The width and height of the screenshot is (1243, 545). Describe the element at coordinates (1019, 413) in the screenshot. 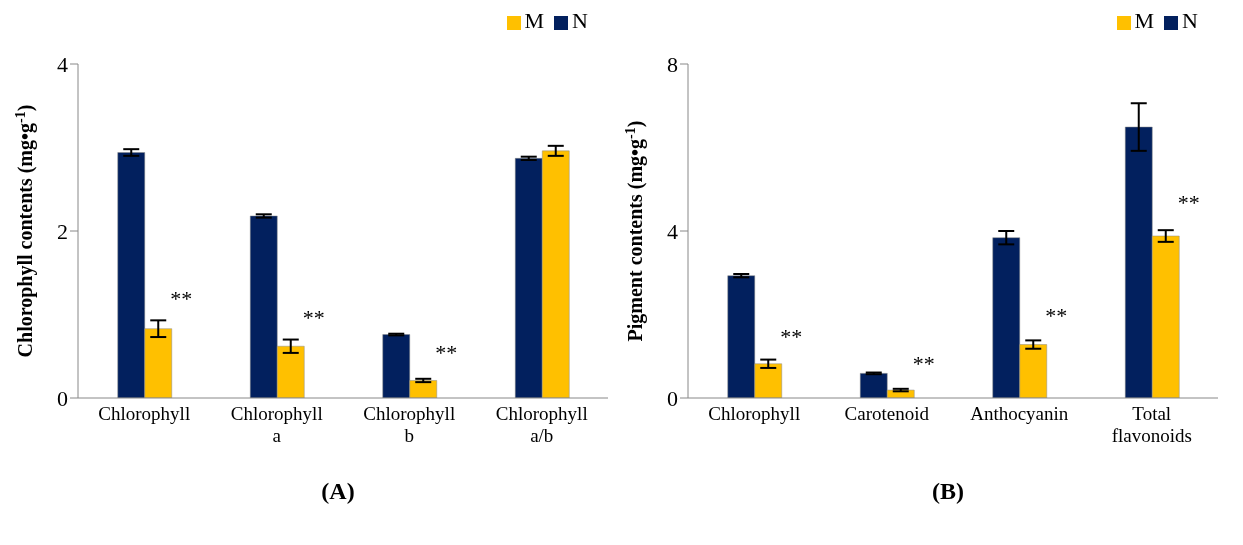

I see `x-tick-label: Anthocyanin` at that location.